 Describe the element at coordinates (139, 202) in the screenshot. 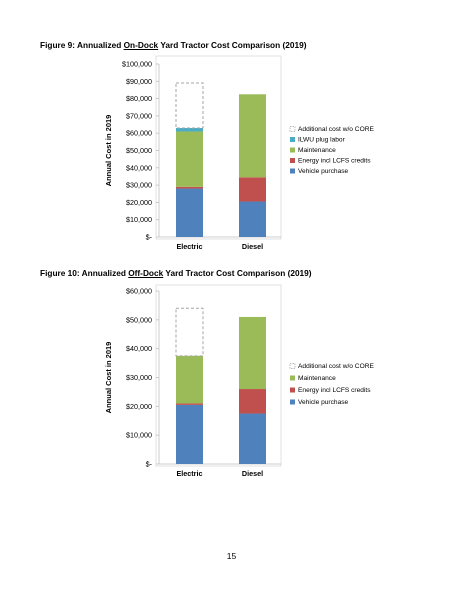

I see `chart-1-y-tick-label: $20,000` at that location.